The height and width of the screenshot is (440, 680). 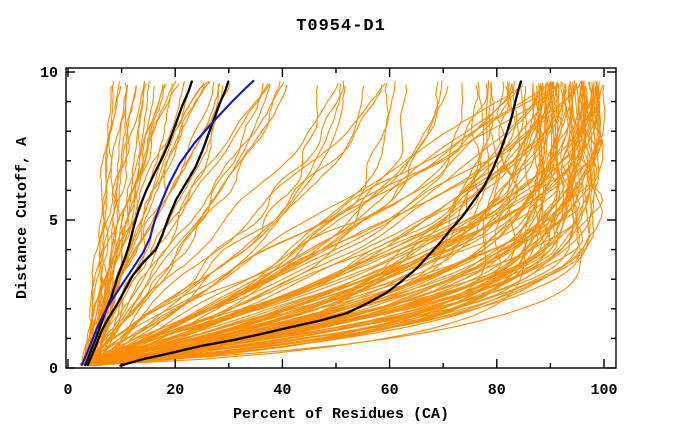 What do you see at coordinates (53, 369) in the screenshot?
I see `y-tick-label: 0` at bounding box center [53, 369].